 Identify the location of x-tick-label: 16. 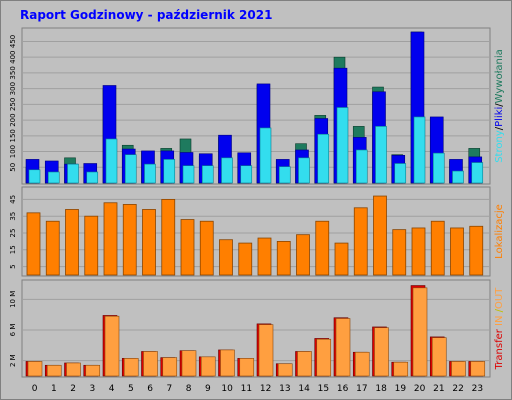
(343, 389).